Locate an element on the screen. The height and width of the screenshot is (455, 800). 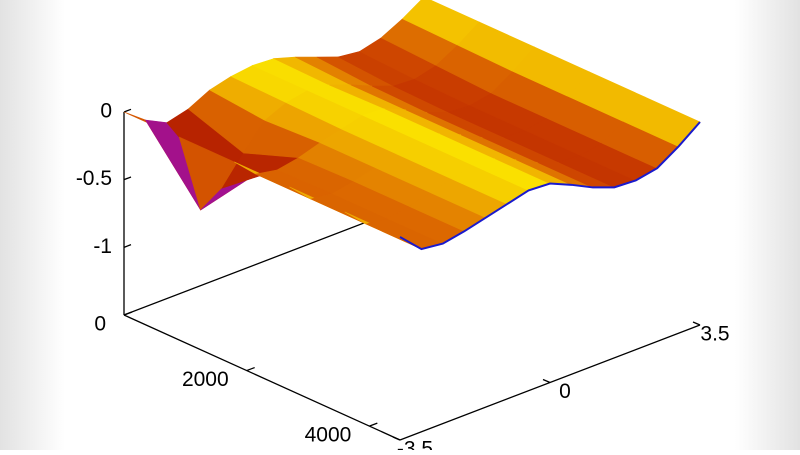
x-axis-line is located at coordinates (262, 377).